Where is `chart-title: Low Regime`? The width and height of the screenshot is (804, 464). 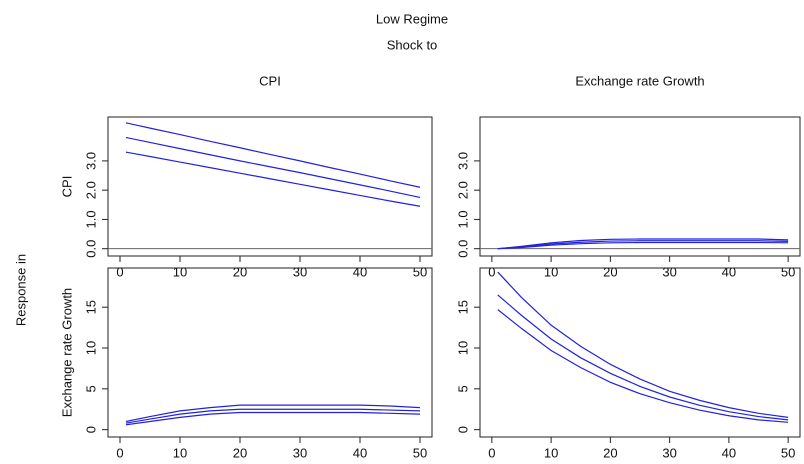 chart-title: Low Regime is located at coordinates (412, 18).